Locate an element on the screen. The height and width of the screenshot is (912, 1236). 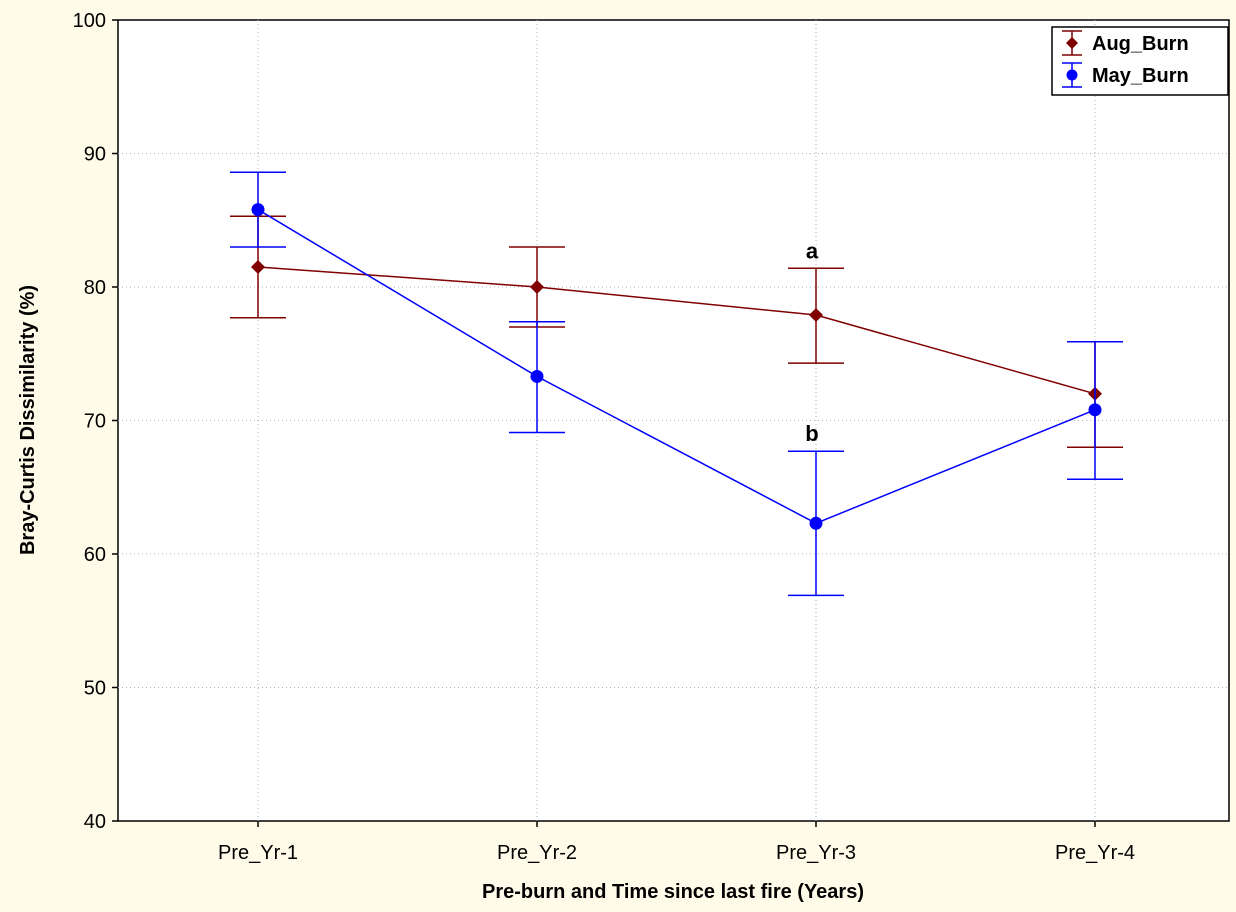
legend-label: May_Burn is located at coordinates (1140, 76).